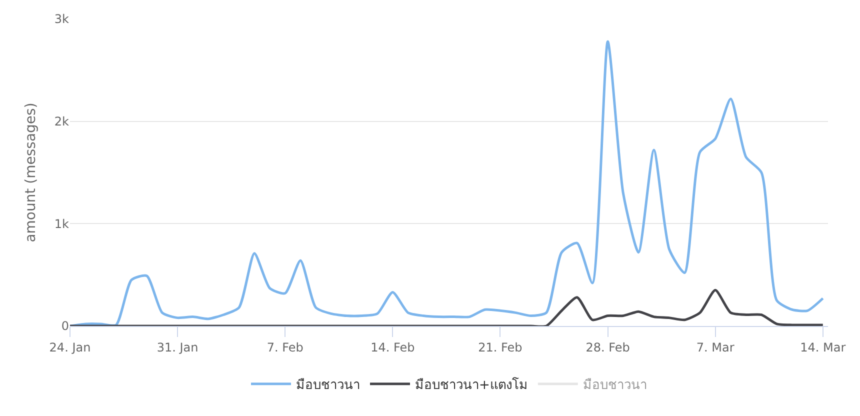  I want to click on x-tick-label: 7. Mar, so click(715, 347).